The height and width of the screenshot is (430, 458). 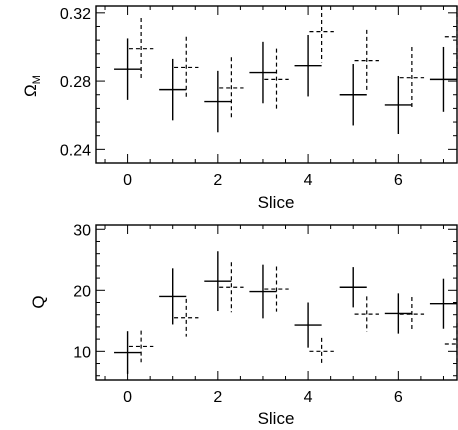 What do you see at coordinates (127, 180) in the screenshot?
I see `omega-m-x-tick-label: 0` at bounding box center [127, 180].